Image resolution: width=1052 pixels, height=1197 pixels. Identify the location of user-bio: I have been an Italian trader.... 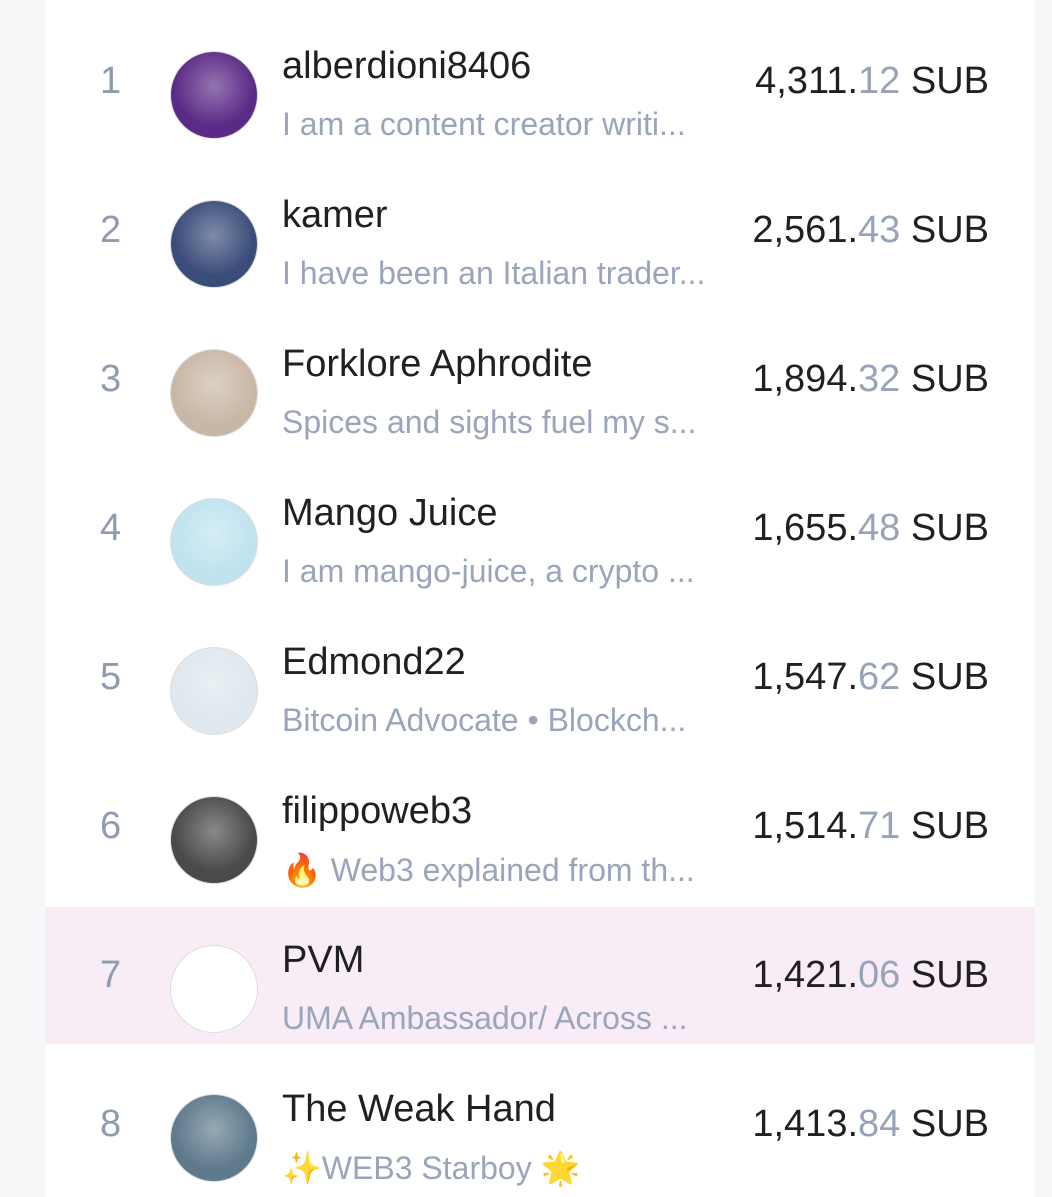
(494, 273).